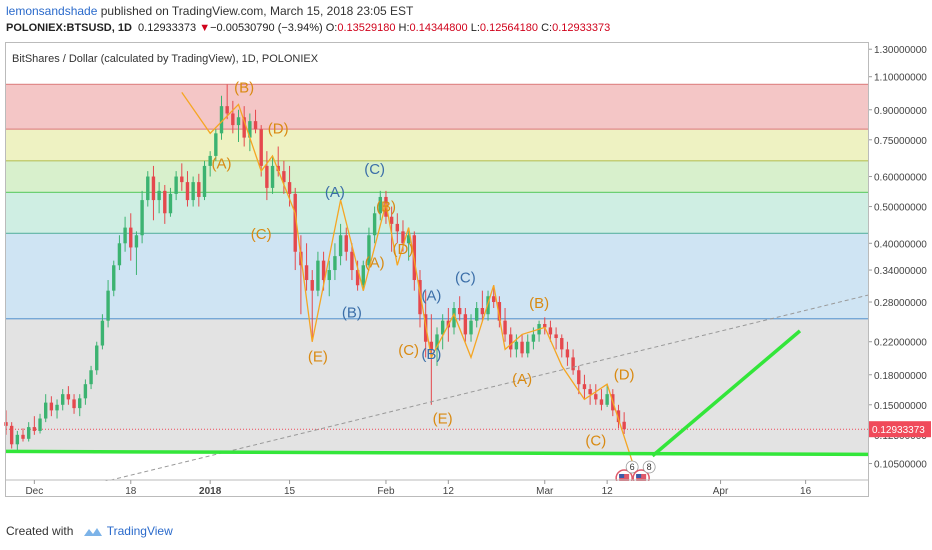 The width and height of the screenshot is (932, 550). I want to click on wave-label: (E), so click(318, 357).